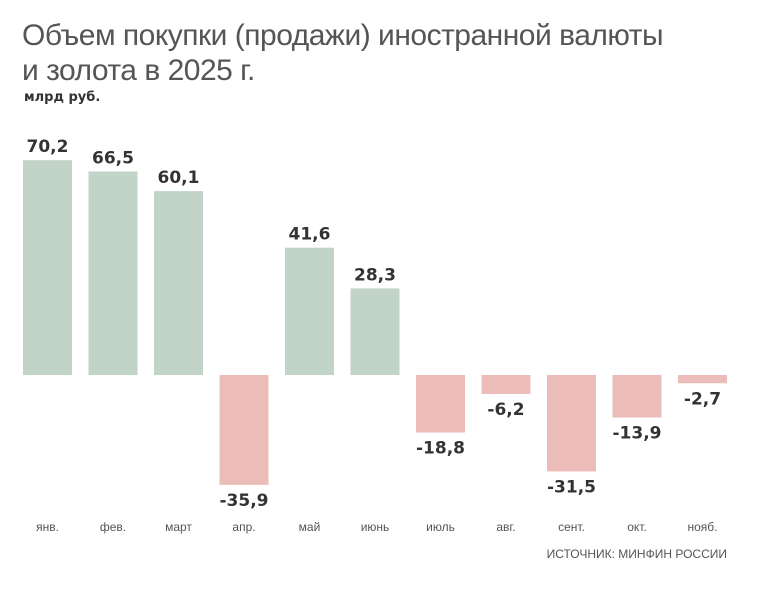  I want to click on data-label: -31,5, so click(571, 487).